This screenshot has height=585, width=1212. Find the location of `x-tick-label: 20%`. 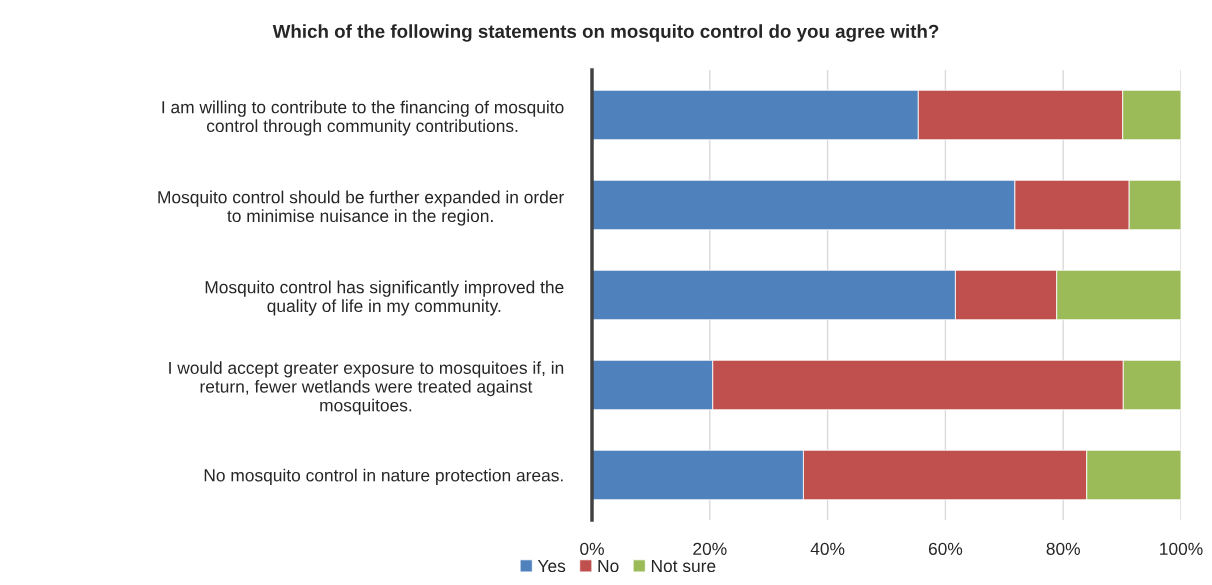

x-tick-label: 20% is located at coordinates (710, 548).